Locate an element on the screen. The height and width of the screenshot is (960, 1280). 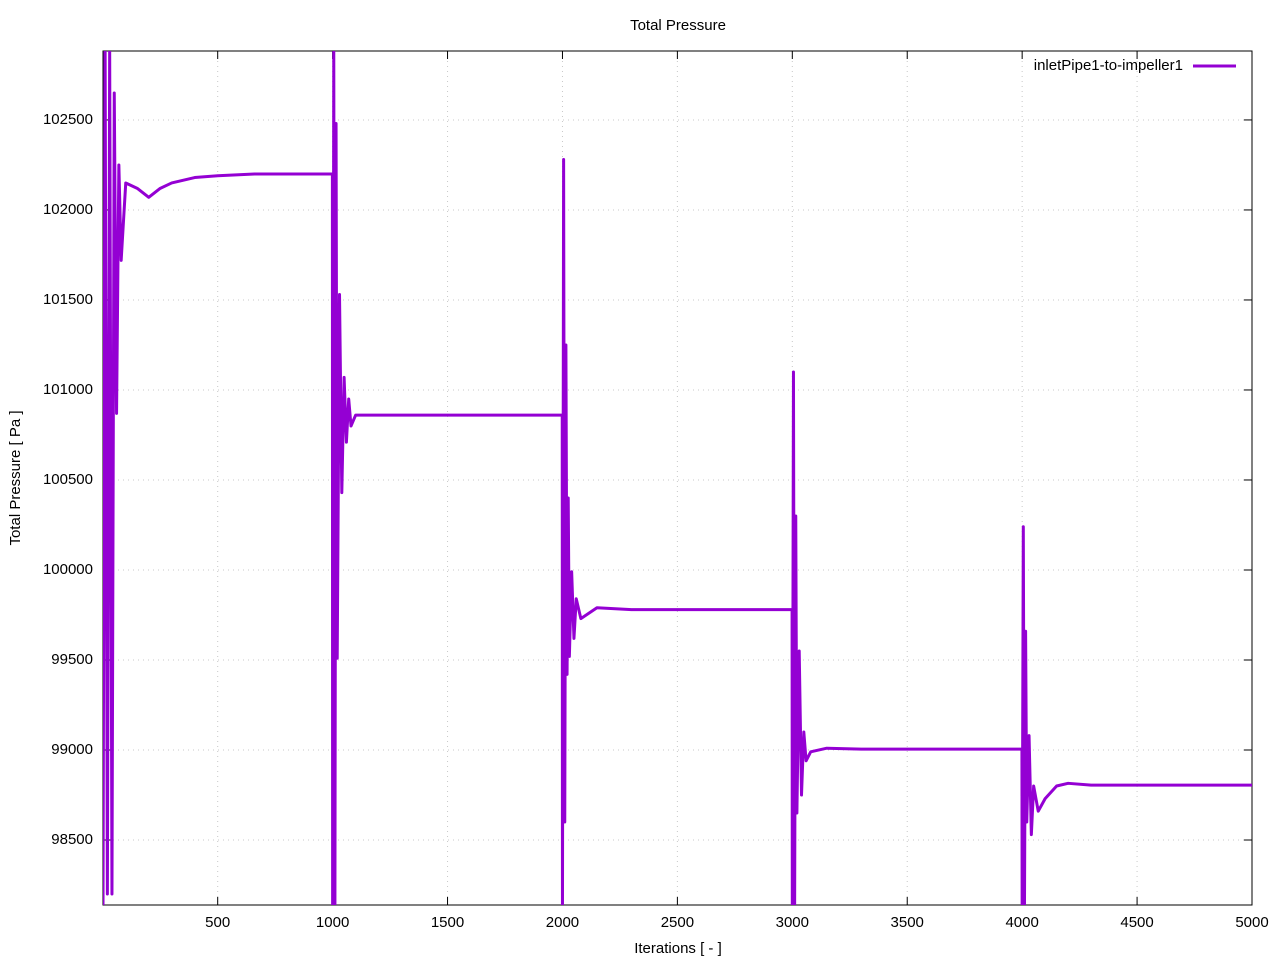
y-tick-label: 101500 is located at coordinates (68, 299).